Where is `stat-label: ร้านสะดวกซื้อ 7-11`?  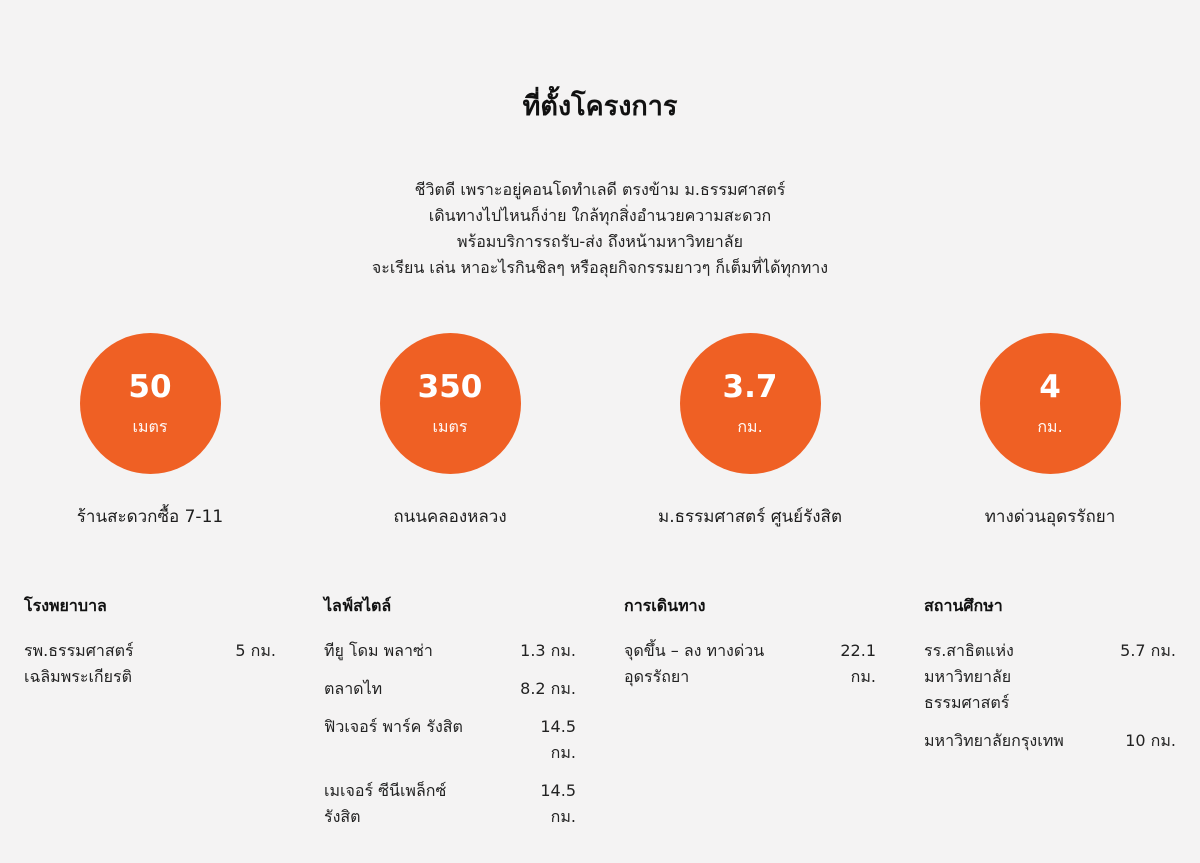
stat-label: ร้านสะดวกซื้อ 7-11 is located at coordinates (150, 517).